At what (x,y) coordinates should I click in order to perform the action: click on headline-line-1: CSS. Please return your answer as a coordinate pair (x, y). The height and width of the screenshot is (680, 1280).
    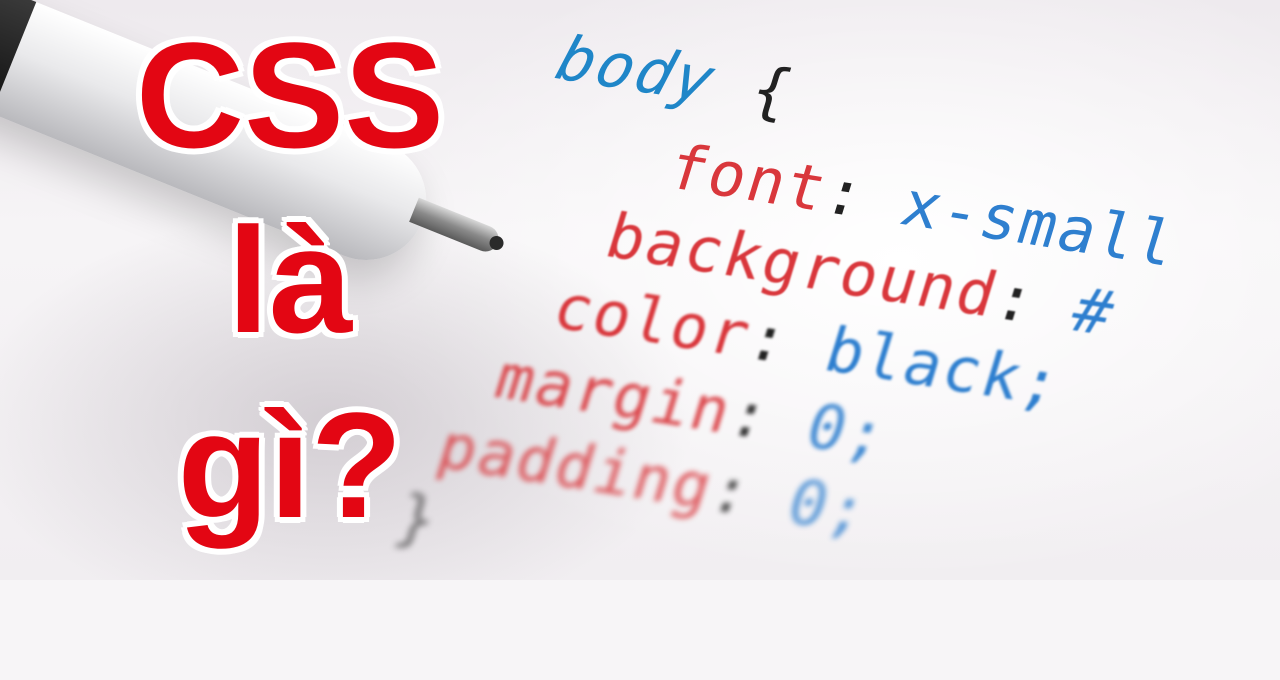
    Looking at the image, I should click on (290, 95).